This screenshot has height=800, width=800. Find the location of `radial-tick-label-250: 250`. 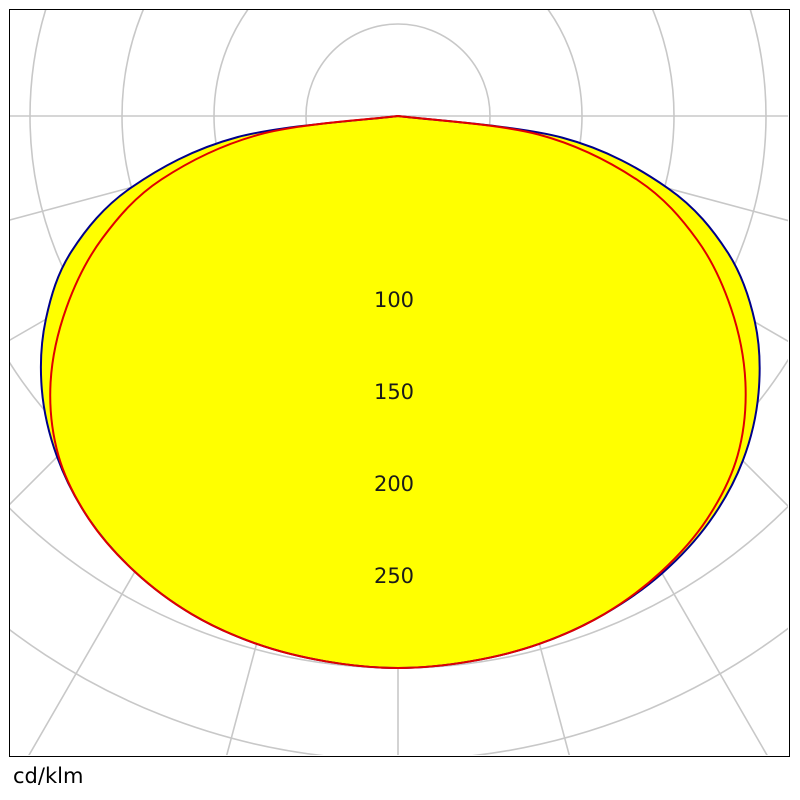

radial-tick-label-250: 250 is located at coordinates (394, 576).